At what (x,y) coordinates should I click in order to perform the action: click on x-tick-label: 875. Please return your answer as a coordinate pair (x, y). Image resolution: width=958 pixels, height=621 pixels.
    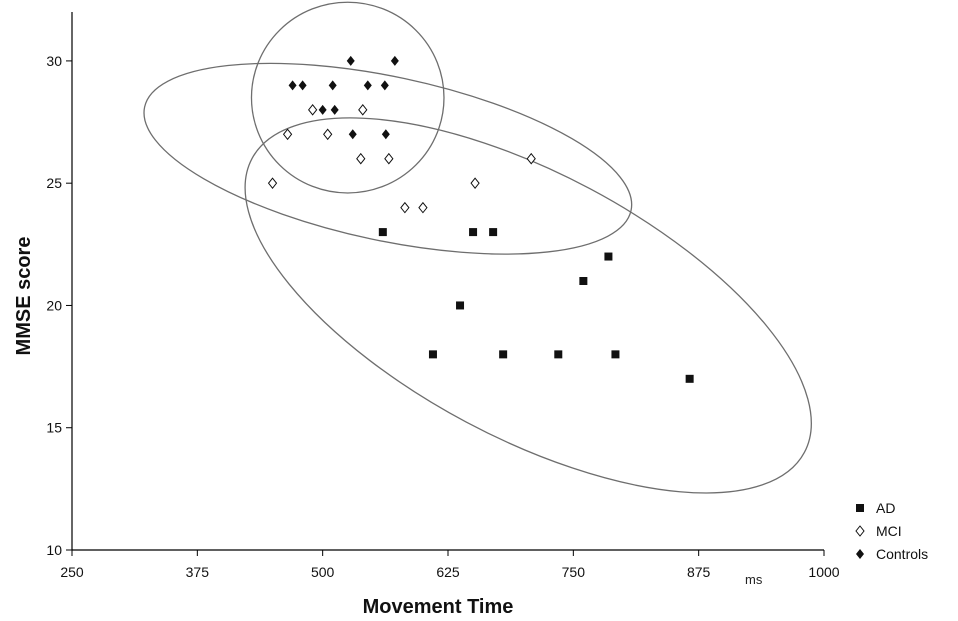
    Looking at the image, I should click on (699, 572).